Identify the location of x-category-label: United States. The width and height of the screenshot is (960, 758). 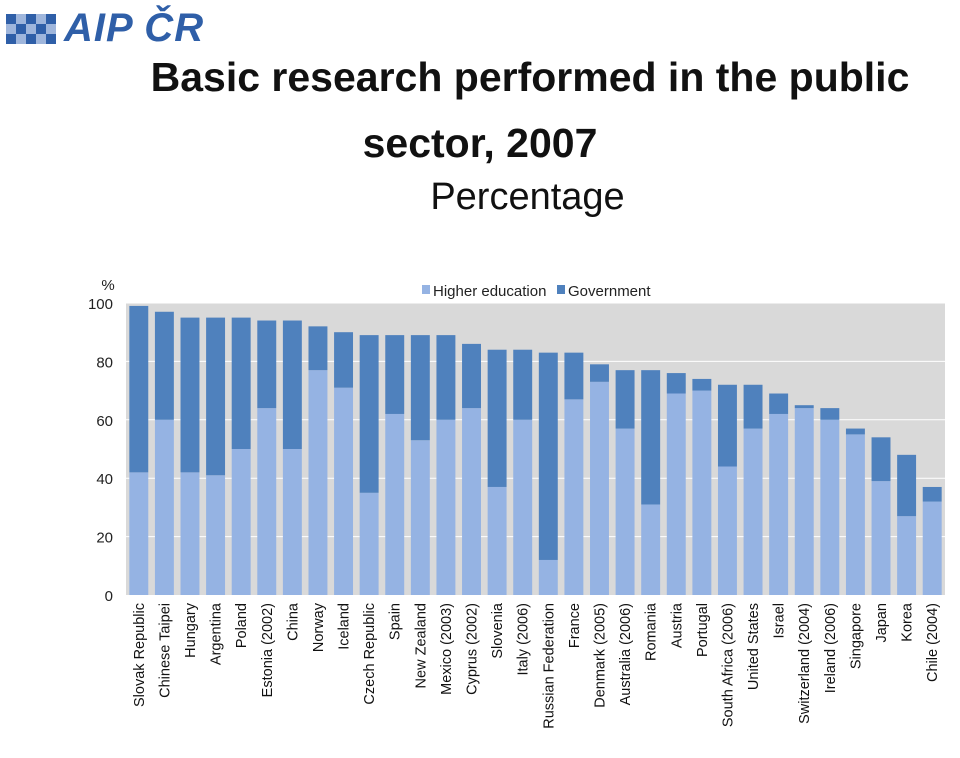
(754, 646).